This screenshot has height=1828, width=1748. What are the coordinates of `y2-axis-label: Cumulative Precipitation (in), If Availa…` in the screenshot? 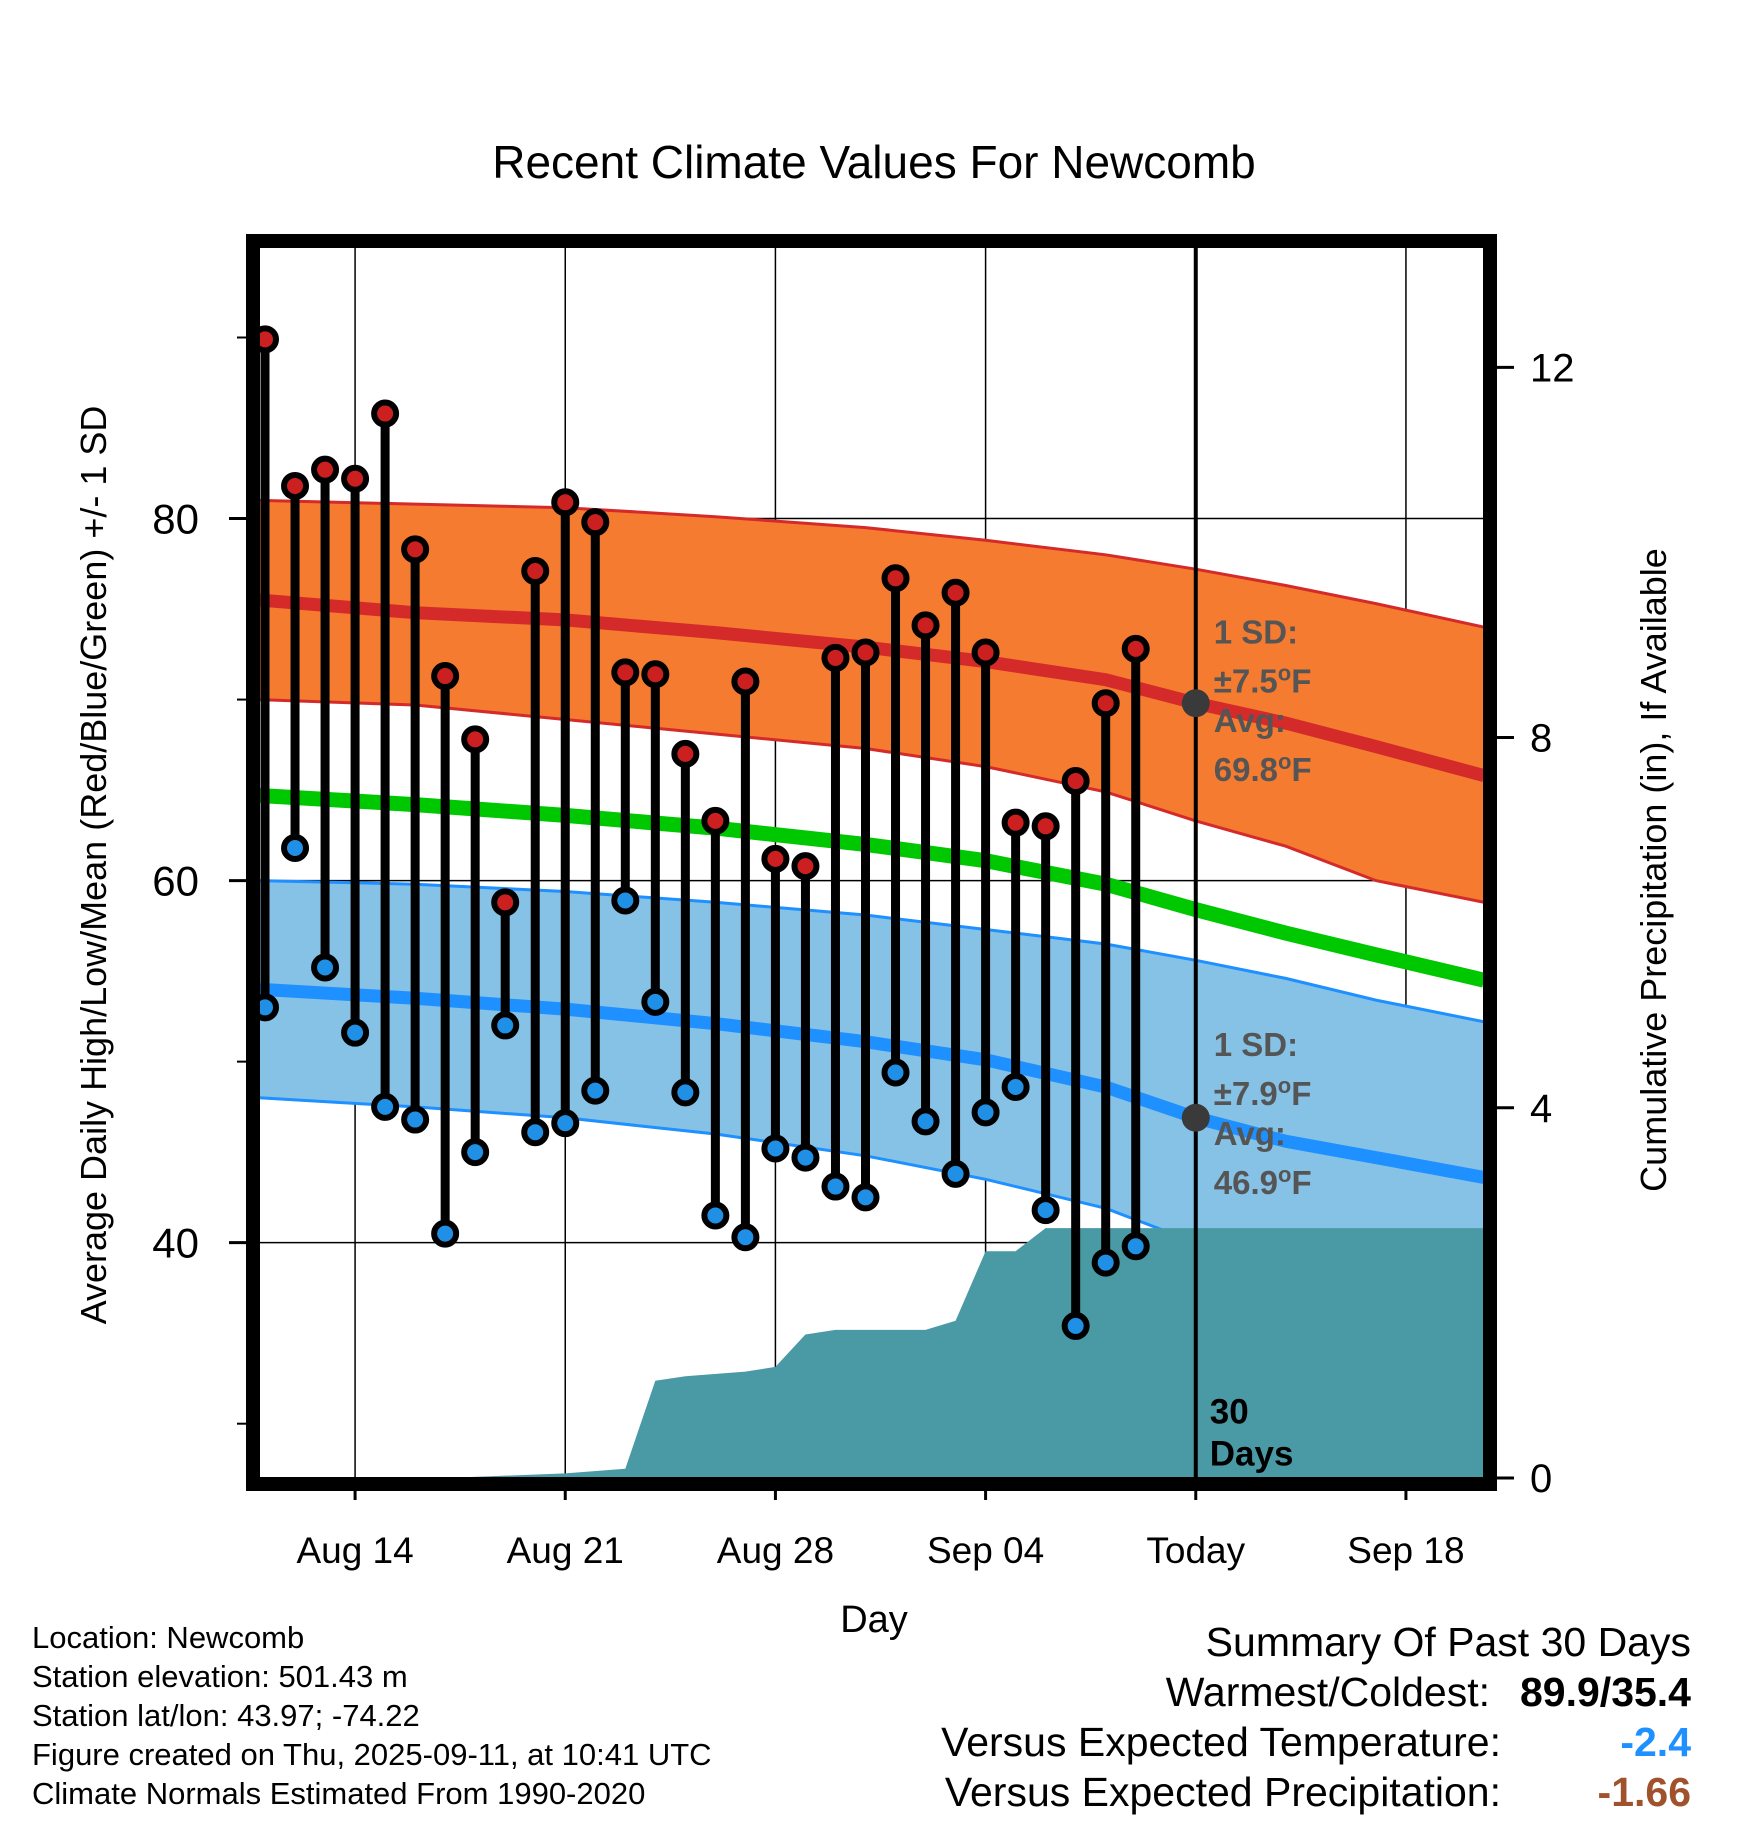 It's located at (1653, 870).